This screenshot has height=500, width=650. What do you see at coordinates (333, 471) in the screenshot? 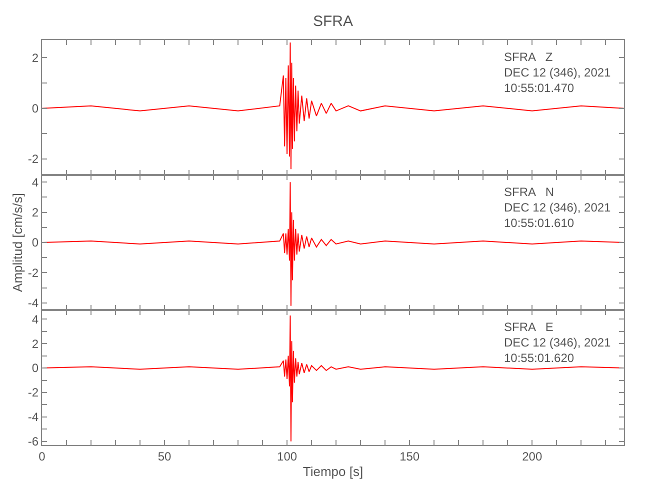
I see `x-axis-title: Tiempo [s]` at bounding box center [333, 471].